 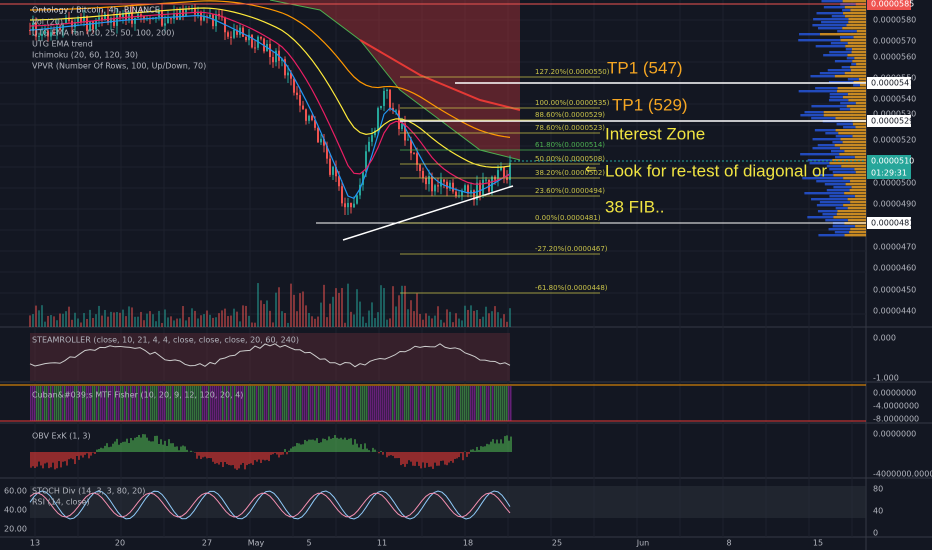 I want to click on panel-axis-label: 0.000, so click(x=884, y=338).